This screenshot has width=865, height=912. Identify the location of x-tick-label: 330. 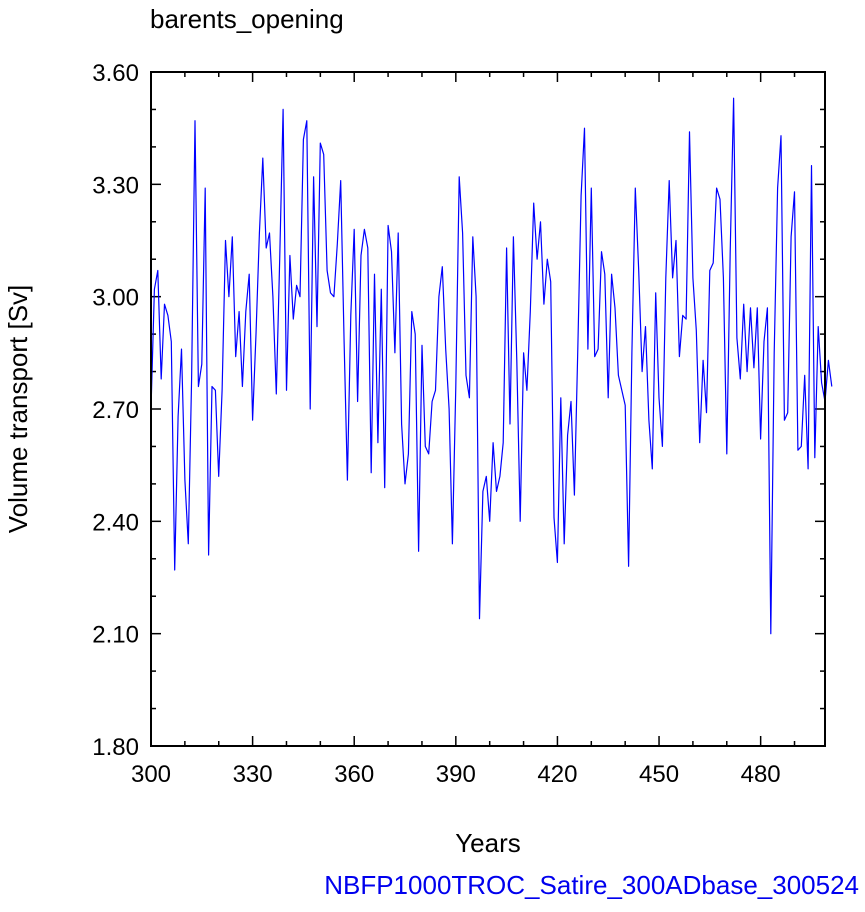
(253, 774).